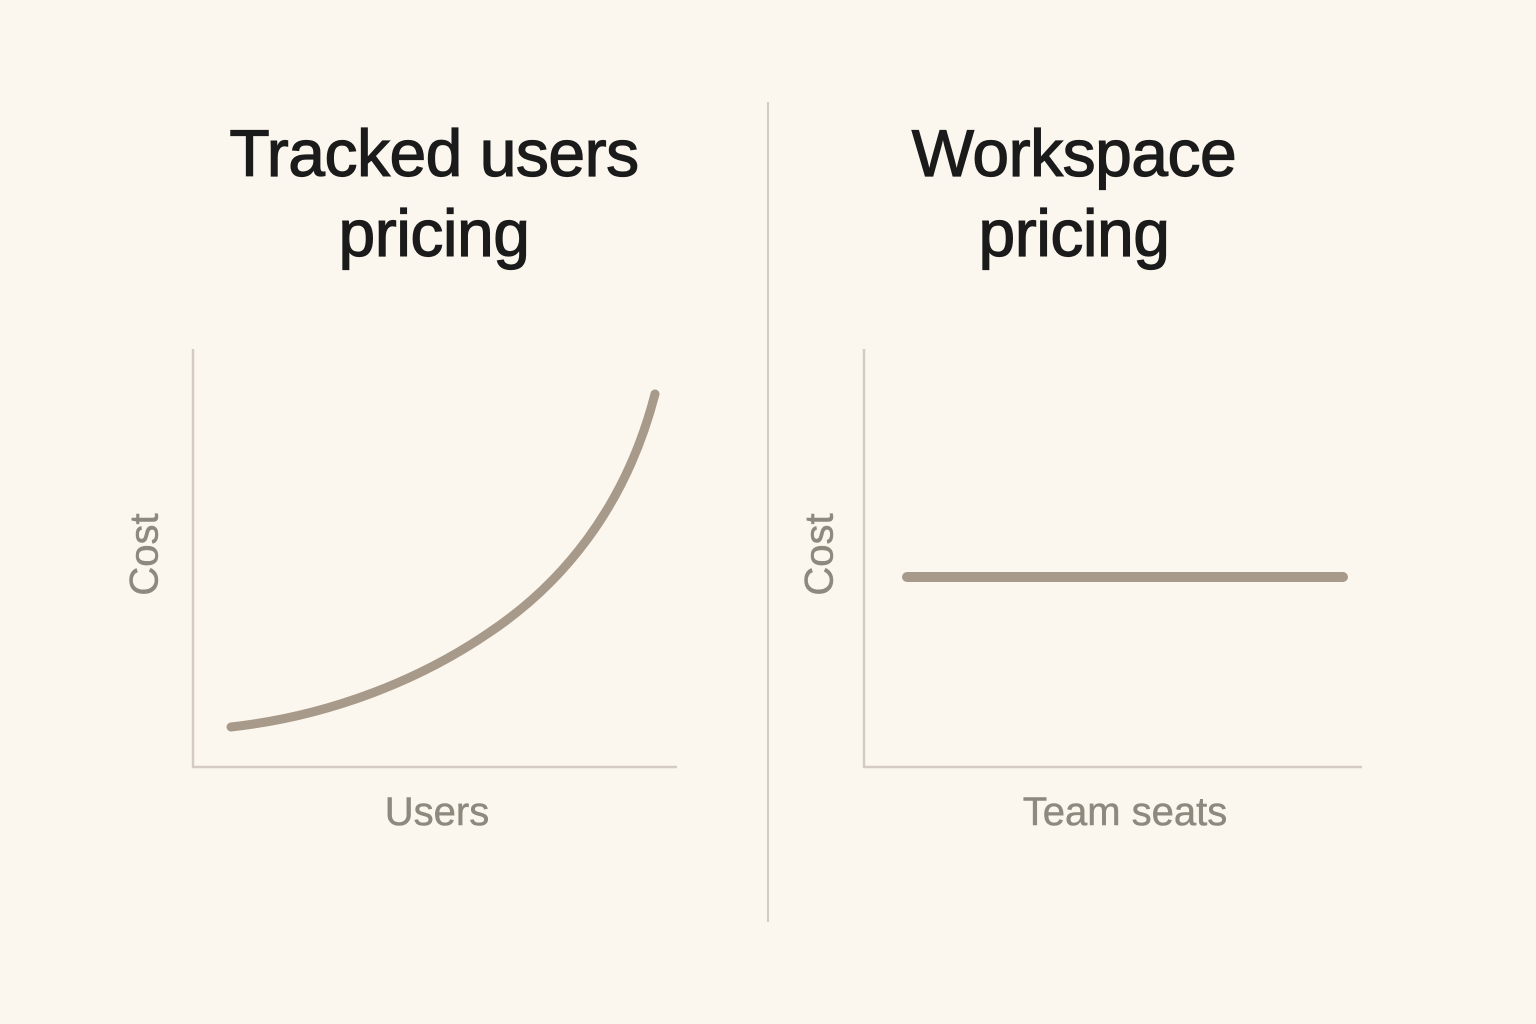 The height and width of the screenshot is (1024, 1536). I want to click on left-title-line2: pricing, so click(434, 232).